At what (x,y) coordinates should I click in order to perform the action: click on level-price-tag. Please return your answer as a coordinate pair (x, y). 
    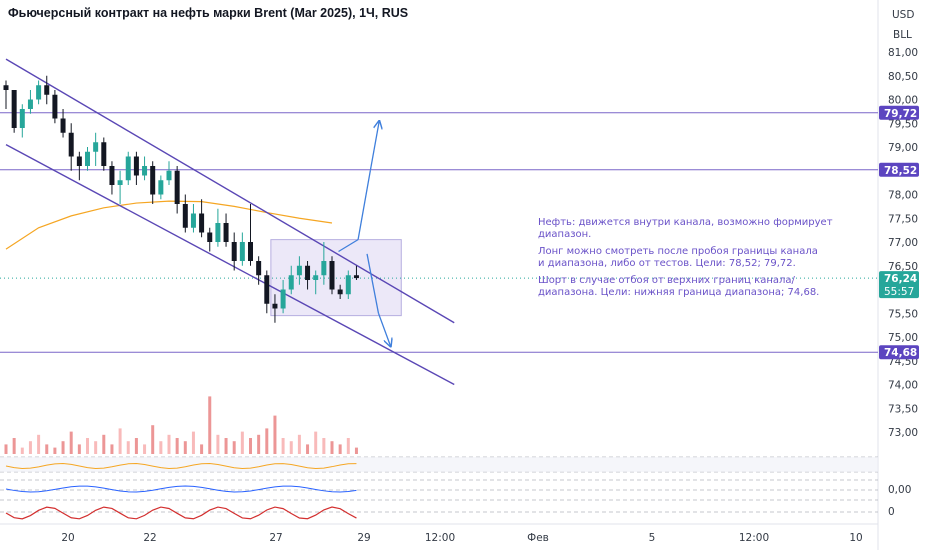
    Looking at the image, I should click on (899, 352).